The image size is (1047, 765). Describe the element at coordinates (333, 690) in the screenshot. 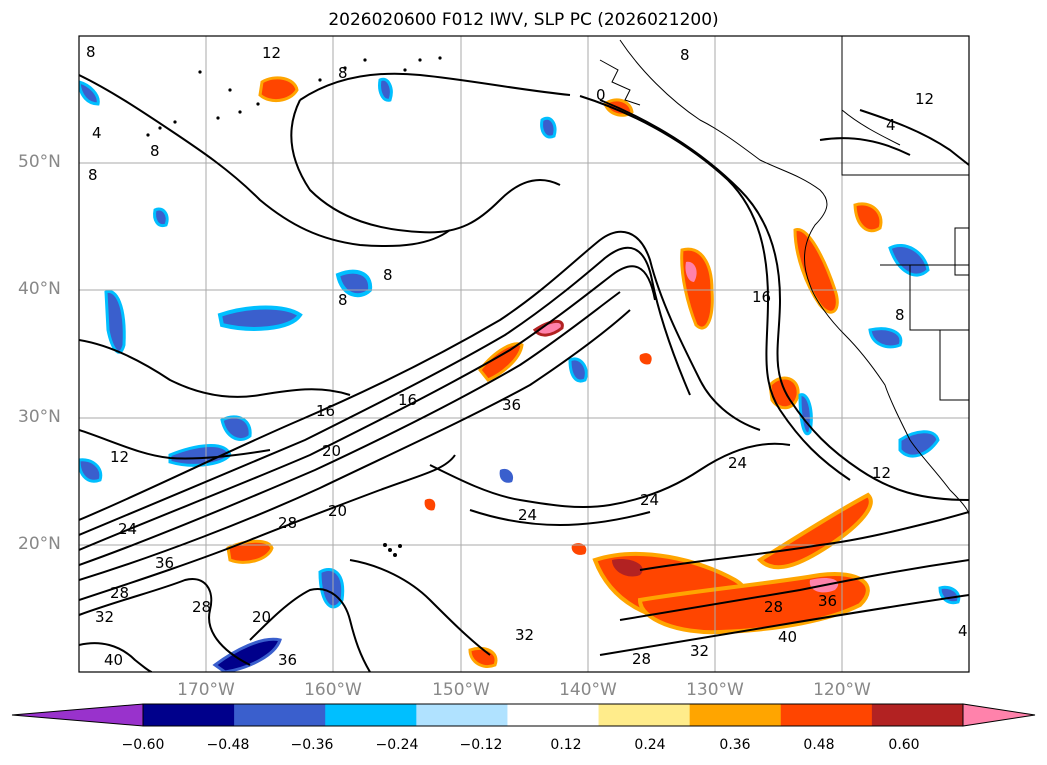

I see `lon-label-160w: 160°W` at that location.